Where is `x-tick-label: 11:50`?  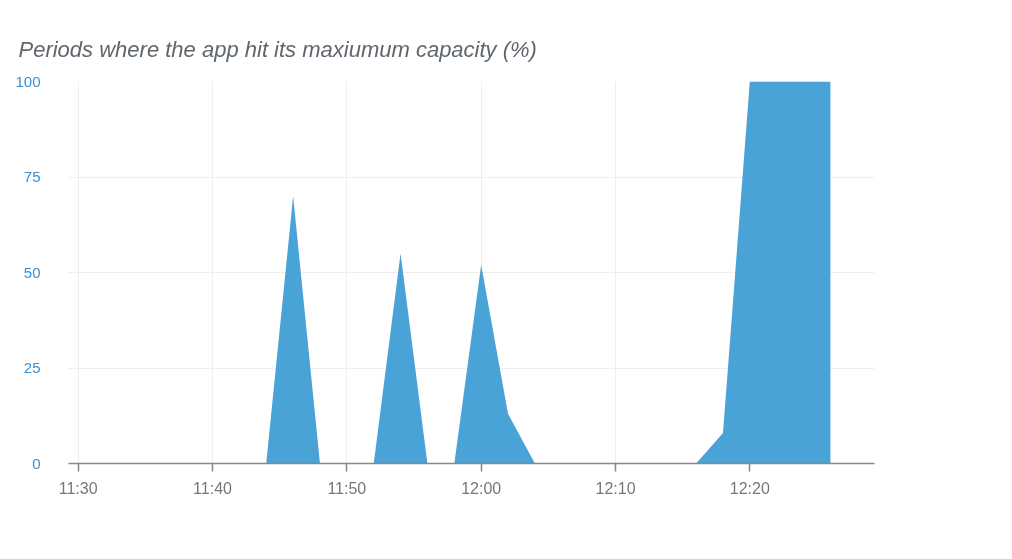
x-tick-label: 11:50 is located at coordinates (347, 488).